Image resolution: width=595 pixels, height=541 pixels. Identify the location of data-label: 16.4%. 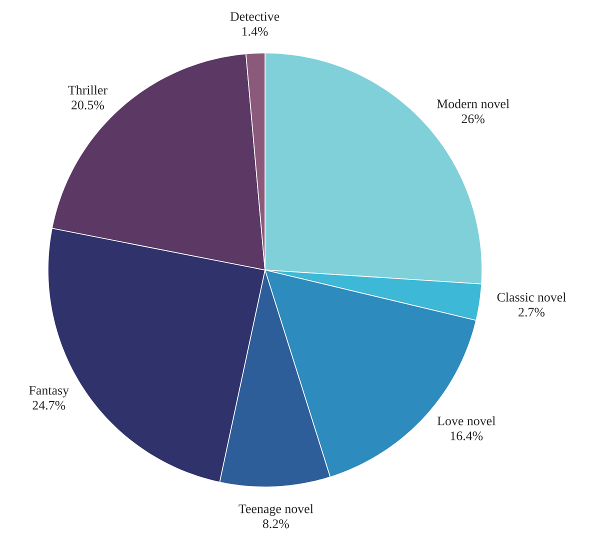
(466, 436).